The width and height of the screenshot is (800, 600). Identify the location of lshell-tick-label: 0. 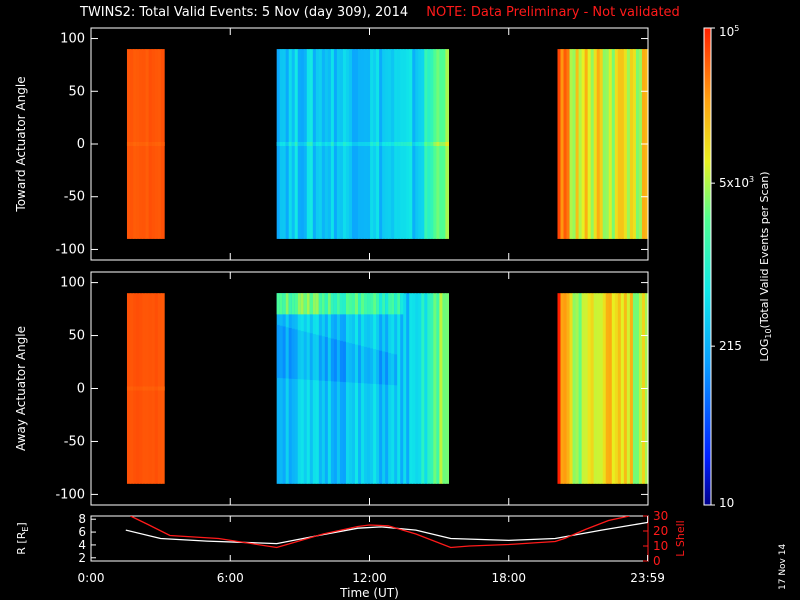
(657, 561).